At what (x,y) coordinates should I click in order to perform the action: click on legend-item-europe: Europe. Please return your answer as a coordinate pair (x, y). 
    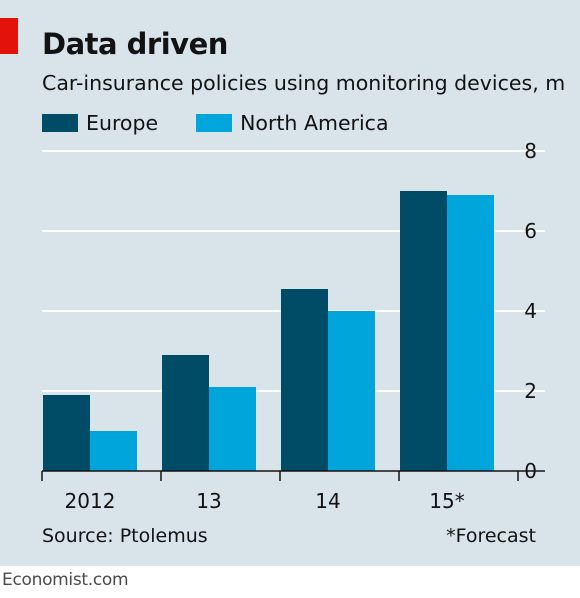
    Looking at the image, I should click on (100, 123).